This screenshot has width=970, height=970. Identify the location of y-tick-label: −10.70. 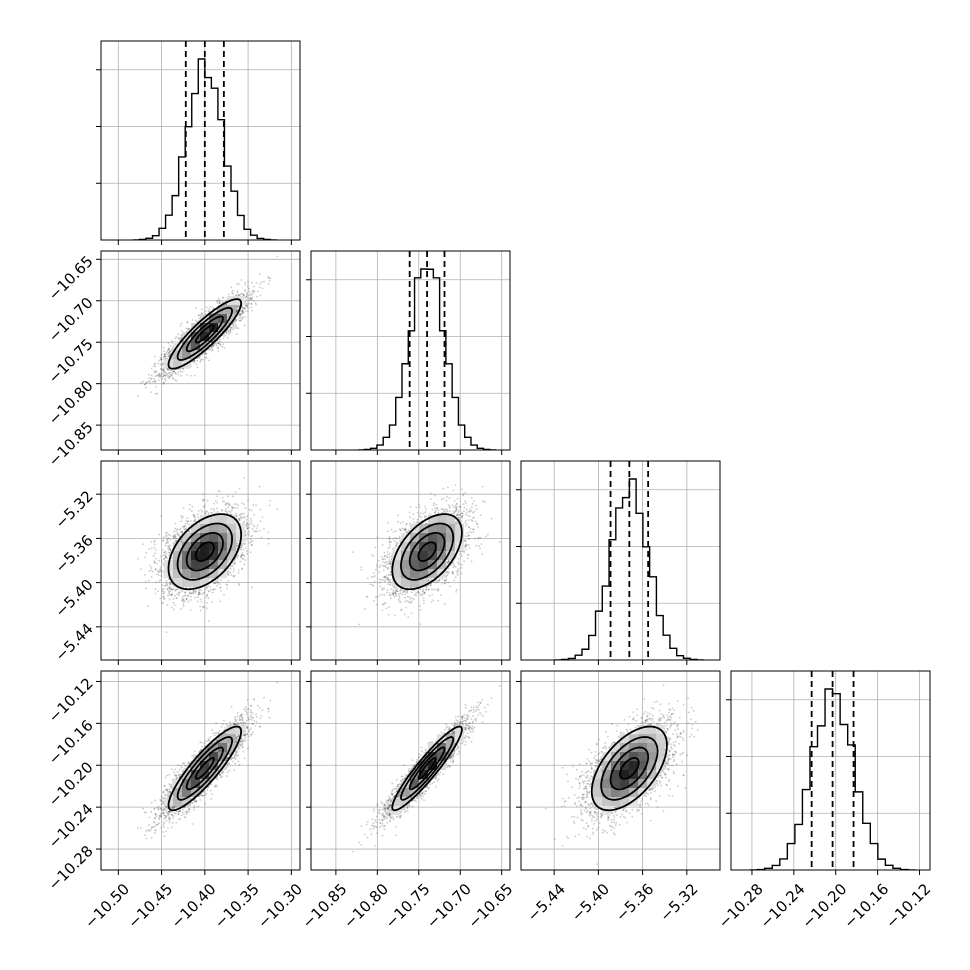
(71, 320).